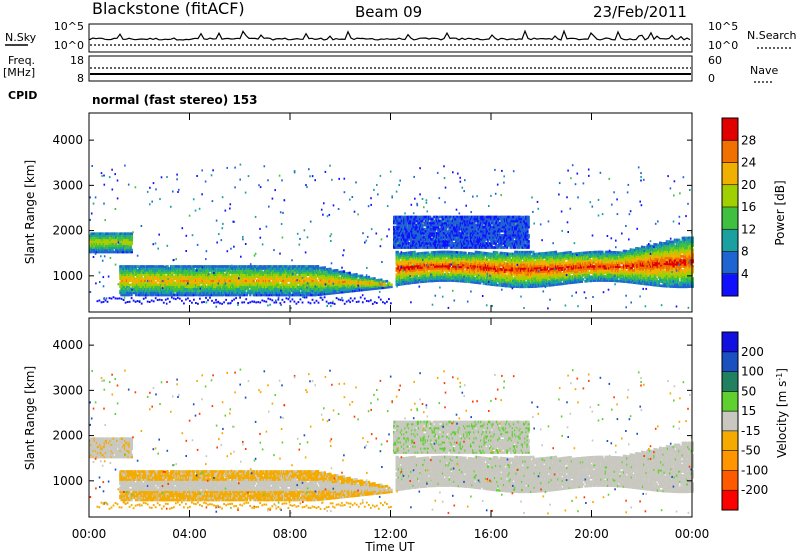 This screenshot has width=800, height=554. I want to click on nave-tick-top: 60, so click(715, 60).